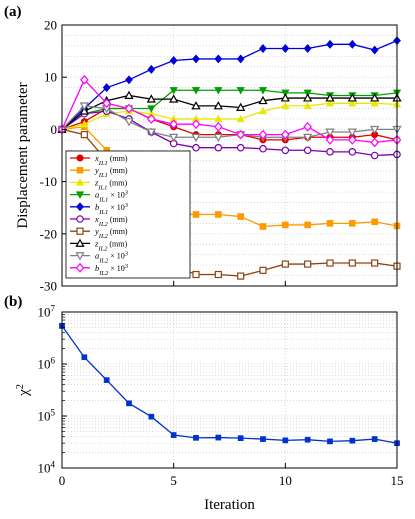 The image size is (415, 519). What do you see at coordinates (103, 175) in the screenshot?
I see `legend-label-subscript: IL1` at bounding box center [103, 175].